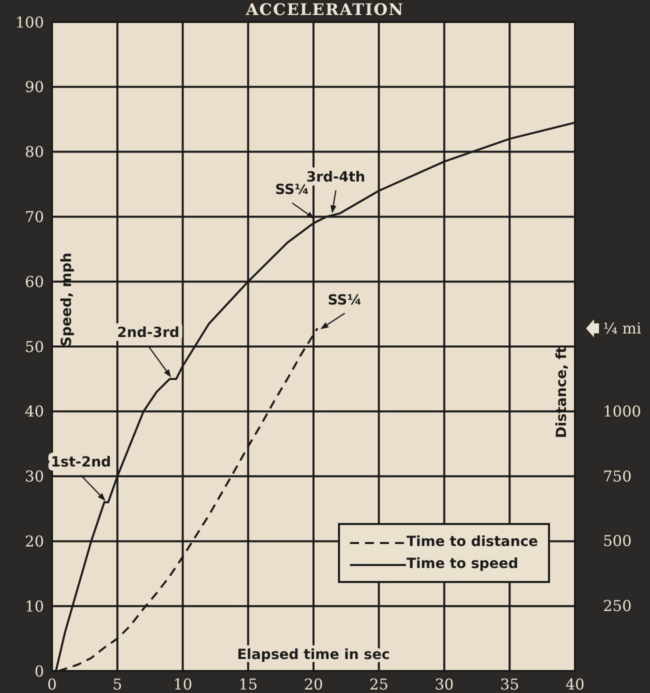 The image size is (650, 693). I want to click on y-tick-label: 10, so click(34, 606).